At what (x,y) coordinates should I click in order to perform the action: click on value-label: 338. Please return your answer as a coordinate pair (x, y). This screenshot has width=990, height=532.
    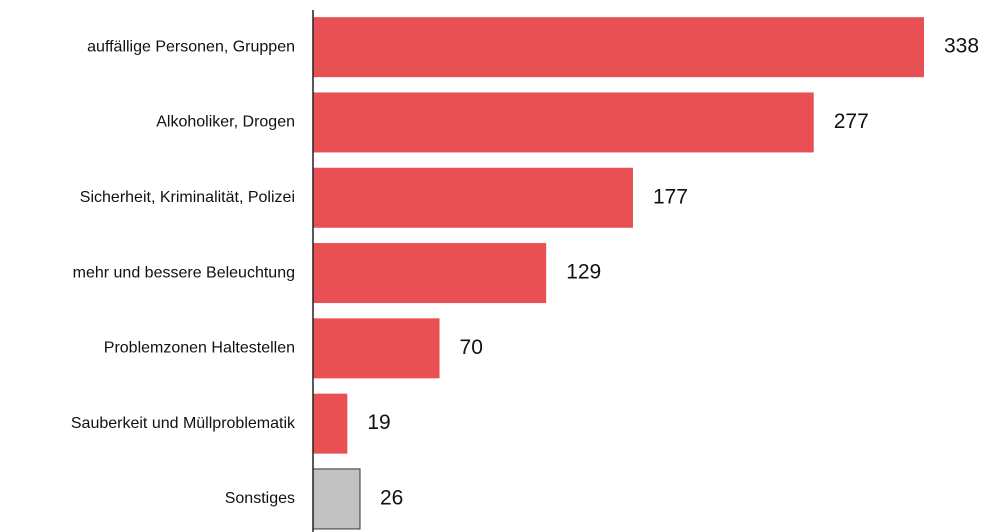
    Looking at the image, I should click on (961, 46).